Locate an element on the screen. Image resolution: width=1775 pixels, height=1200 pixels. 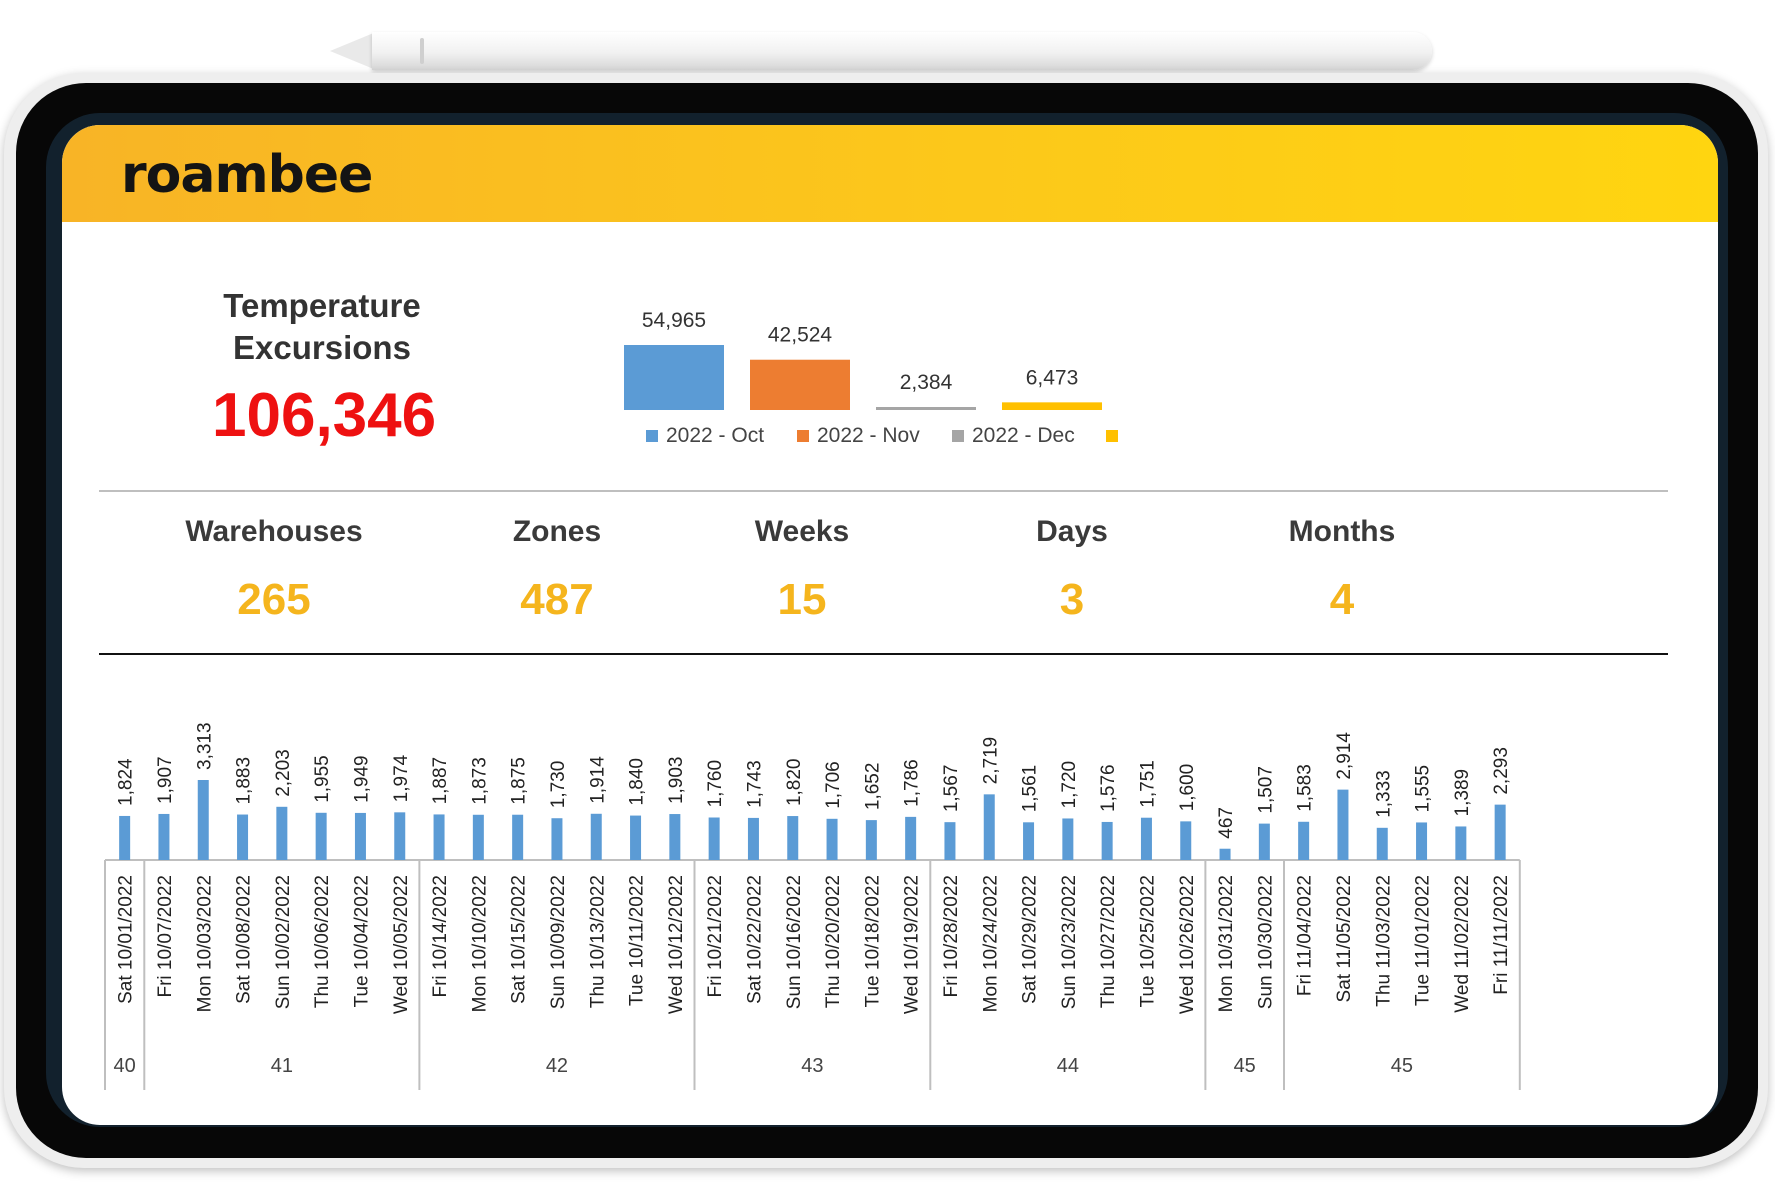
day-bar-value: 3,313 is located at coordinates (204, 746).